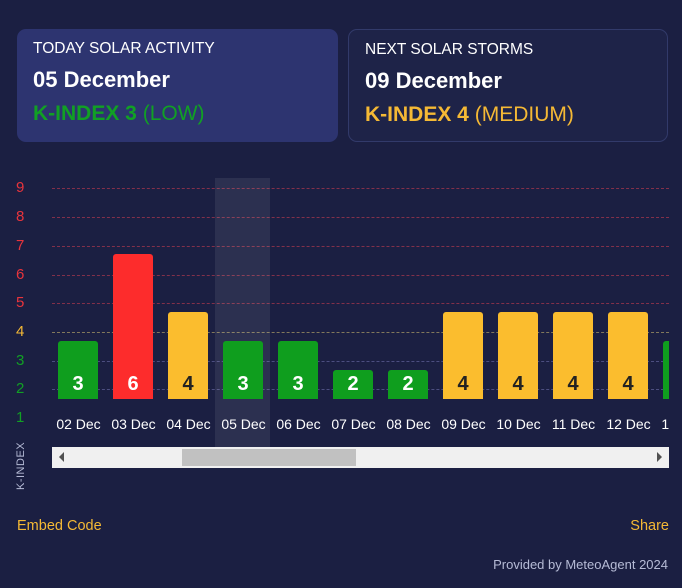  Describe the element at coordinates (659, 457) in the screenshot. I see `scroll-right-icon` at that location.